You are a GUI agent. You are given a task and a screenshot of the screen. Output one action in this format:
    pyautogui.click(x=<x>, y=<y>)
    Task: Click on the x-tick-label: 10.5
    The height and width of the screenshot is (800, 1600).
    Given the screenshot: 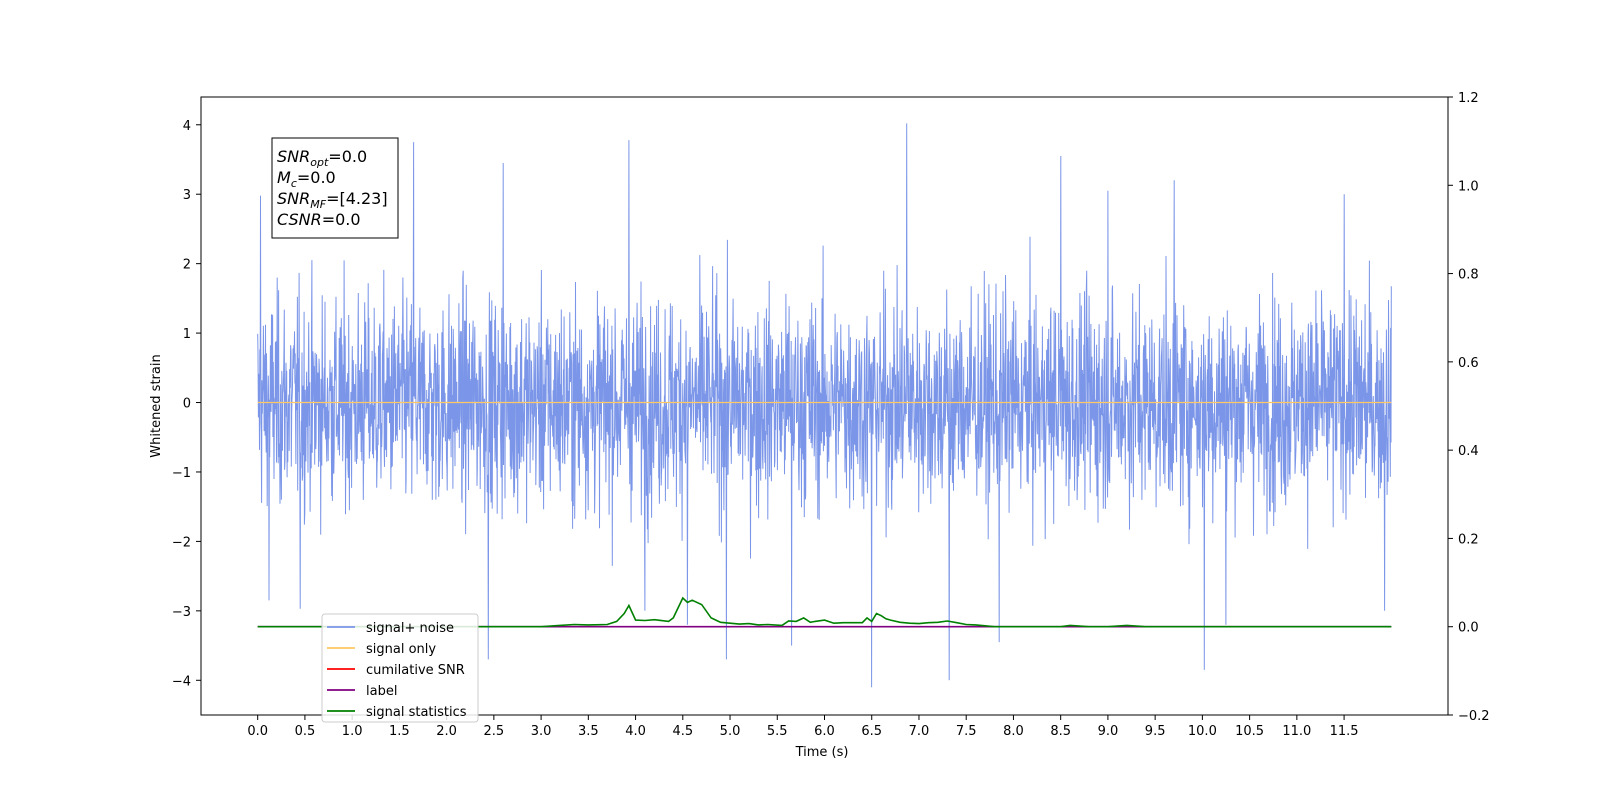 What is the action you would take?
    pyautogui.click(x=1249, y=731)
    